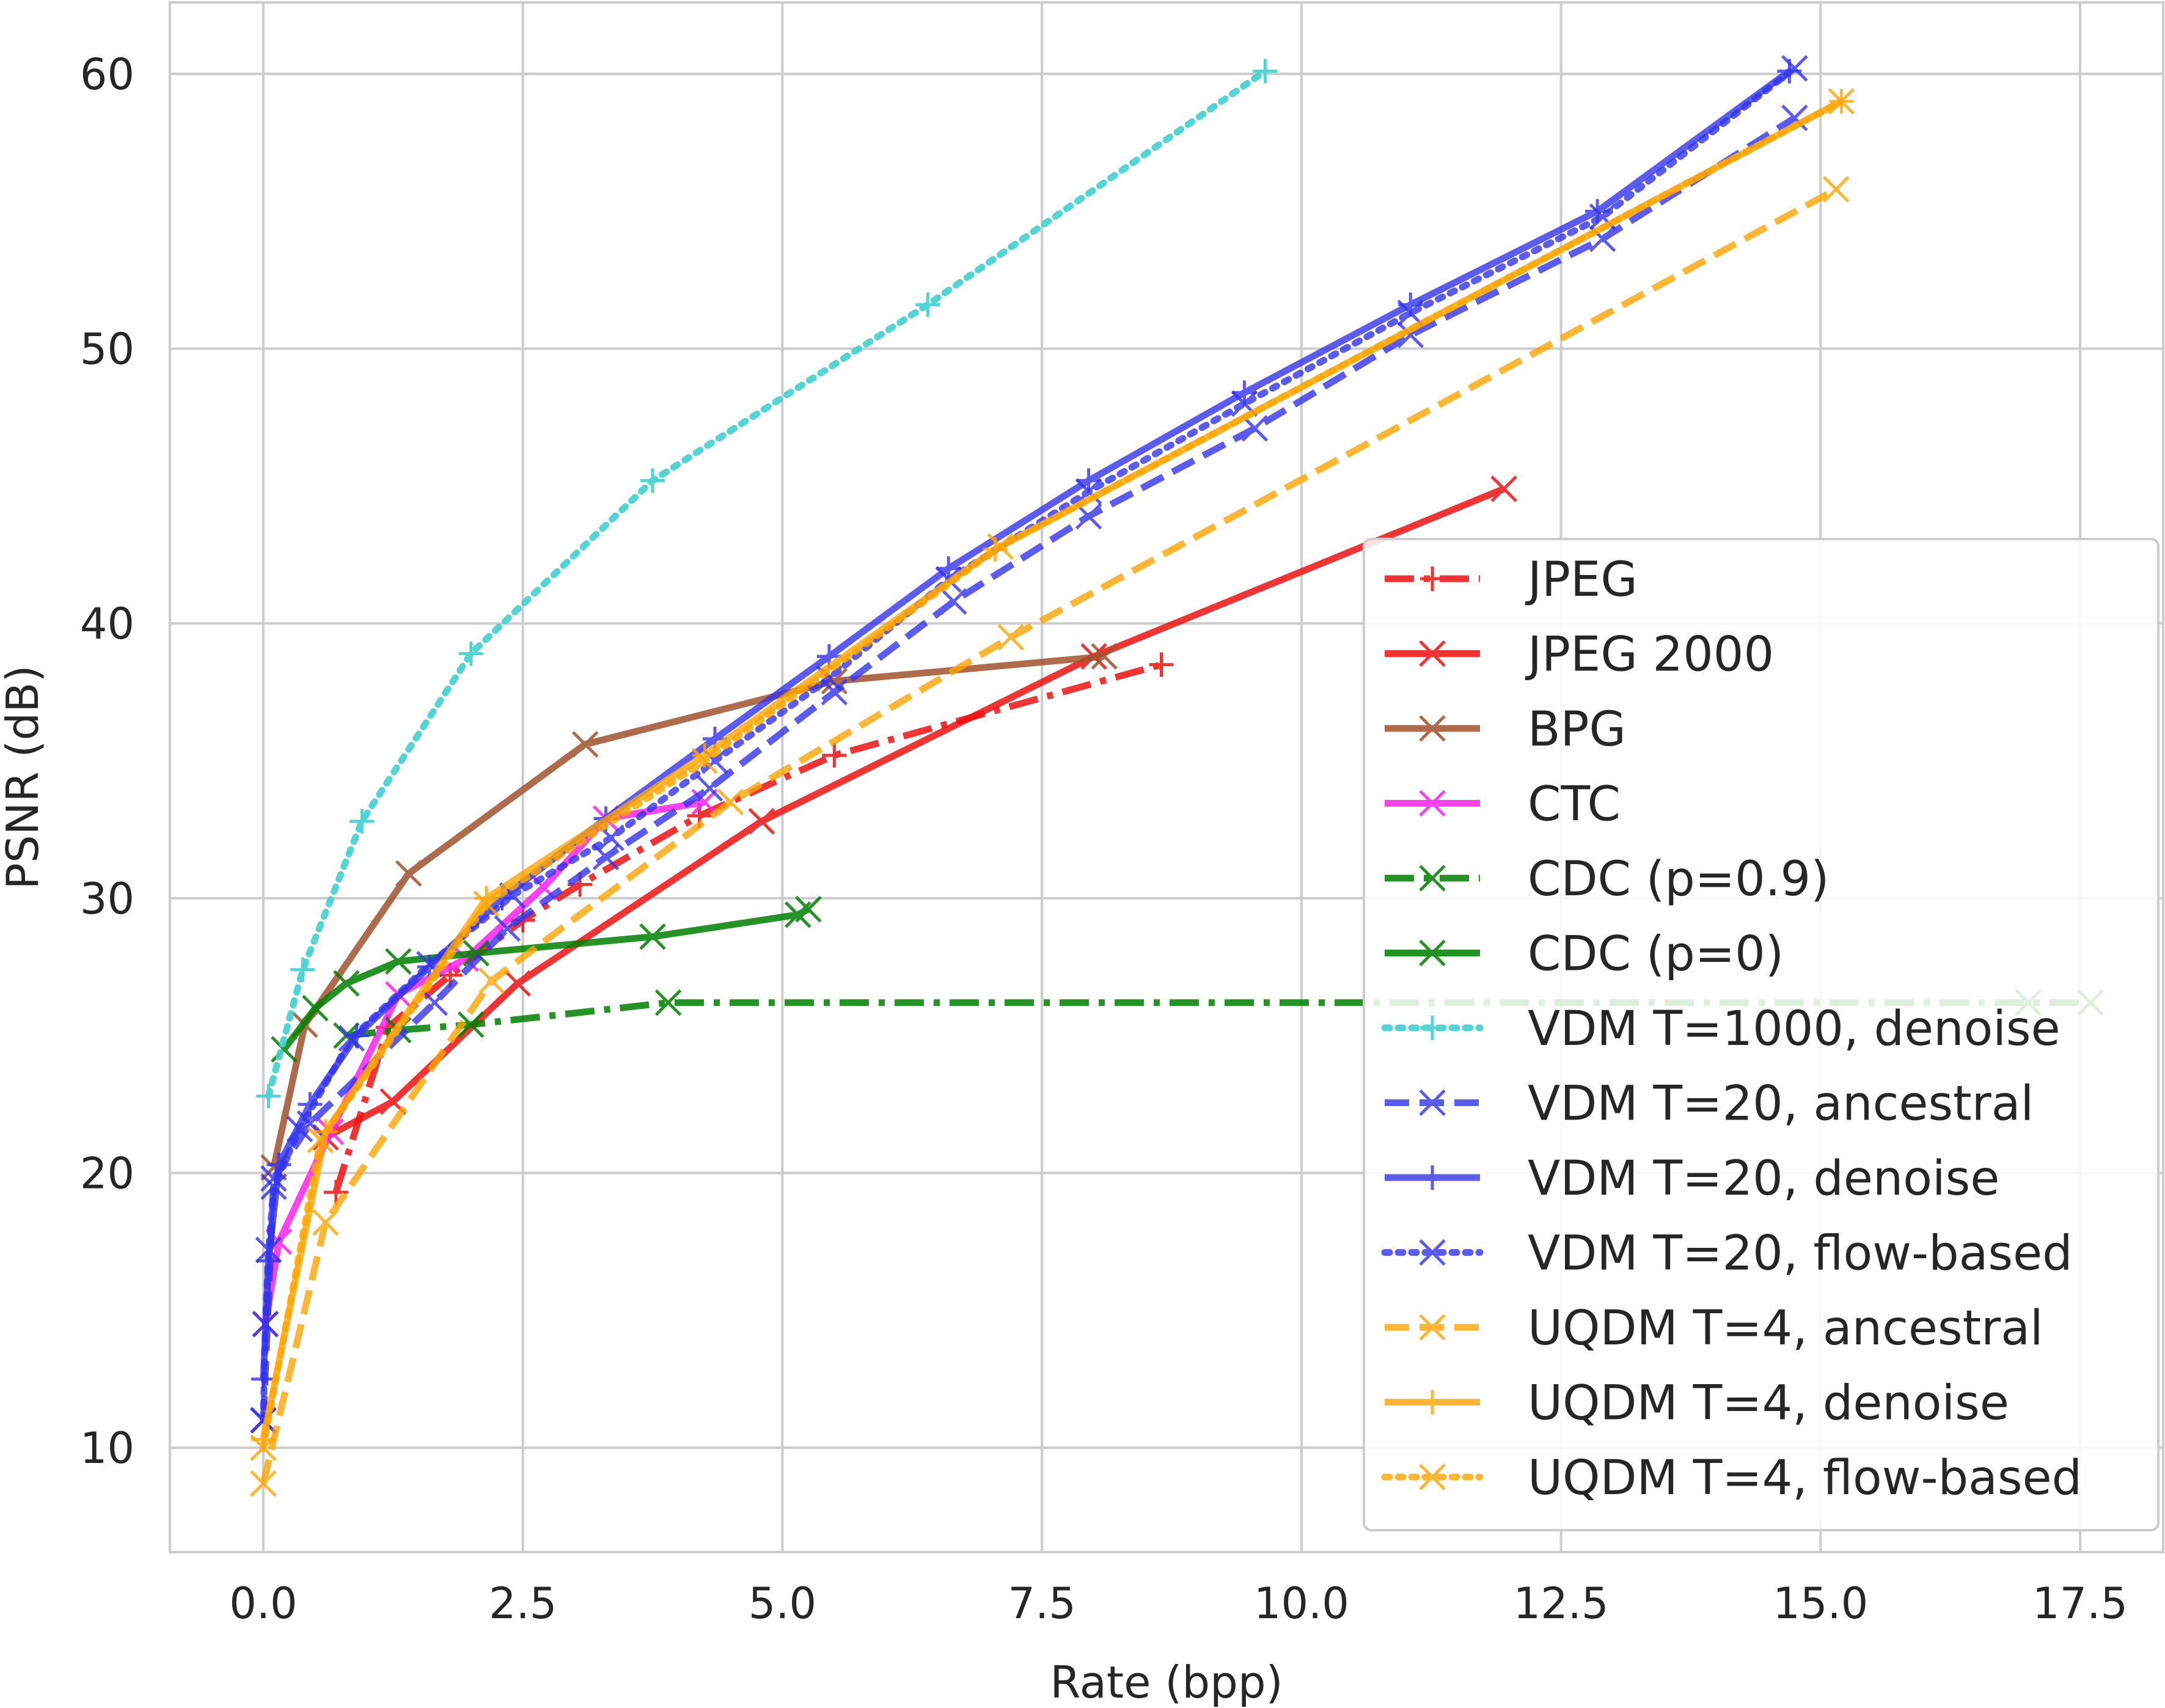 The image size is (2165, 1708). Describe the element at coordinates (523, 1603) in the screenshot. I see `x-tick-label: 2.5` at that location.